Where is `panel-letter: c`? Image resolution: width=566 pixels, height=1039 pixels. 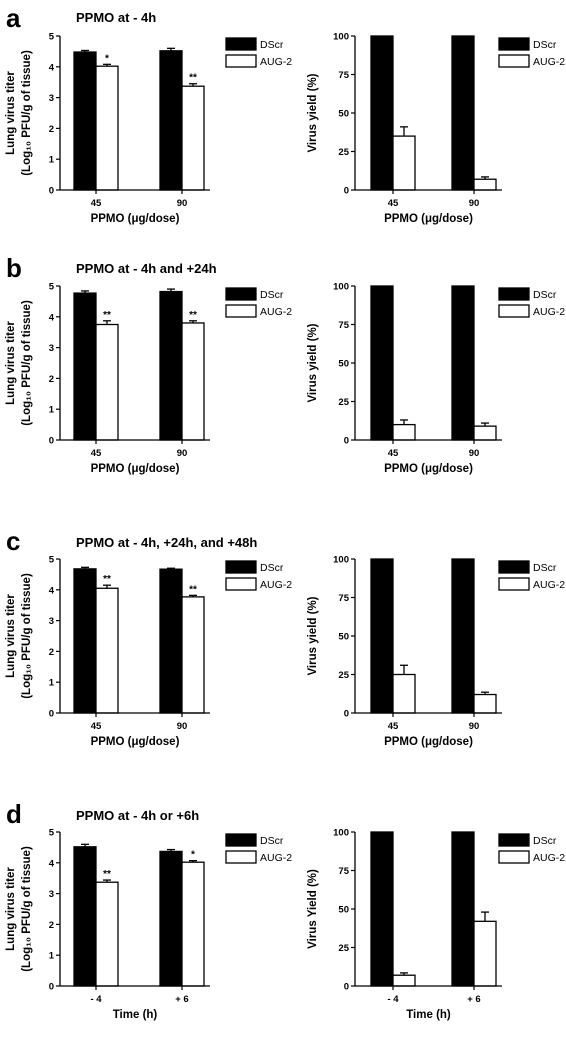
panel-letter: c is located at coordinates (13, 541).